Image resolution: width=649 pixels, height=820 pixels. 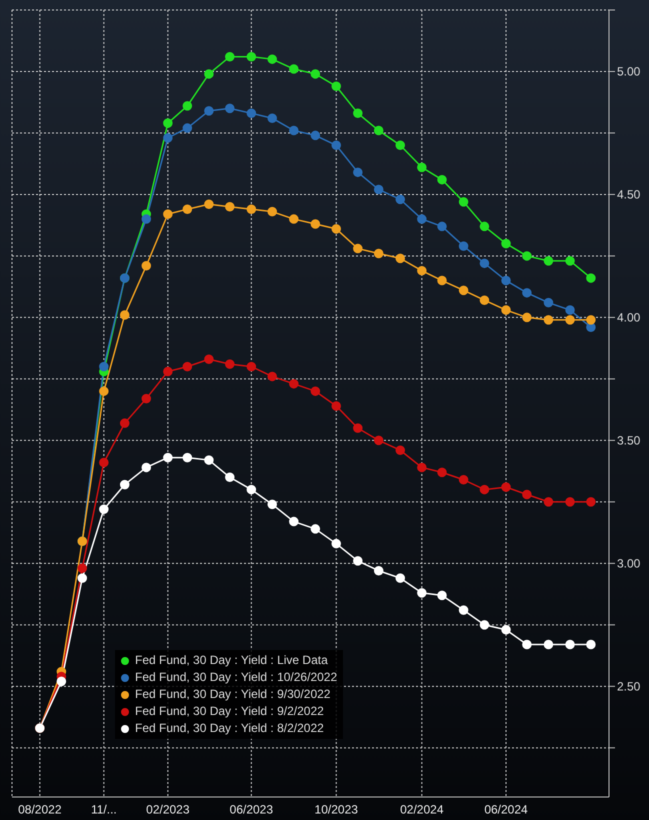 I want to click on x-tick-label: 08/2022, so click(x=40, y=809).